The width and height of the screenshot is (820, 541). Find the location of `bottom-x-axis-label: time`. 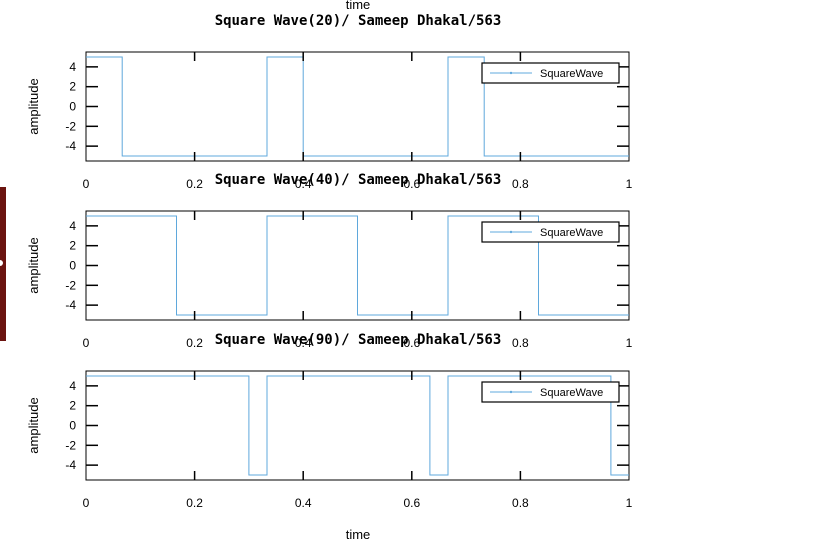

bottom-x-axis-label: time is located at coordinates (358, 534).